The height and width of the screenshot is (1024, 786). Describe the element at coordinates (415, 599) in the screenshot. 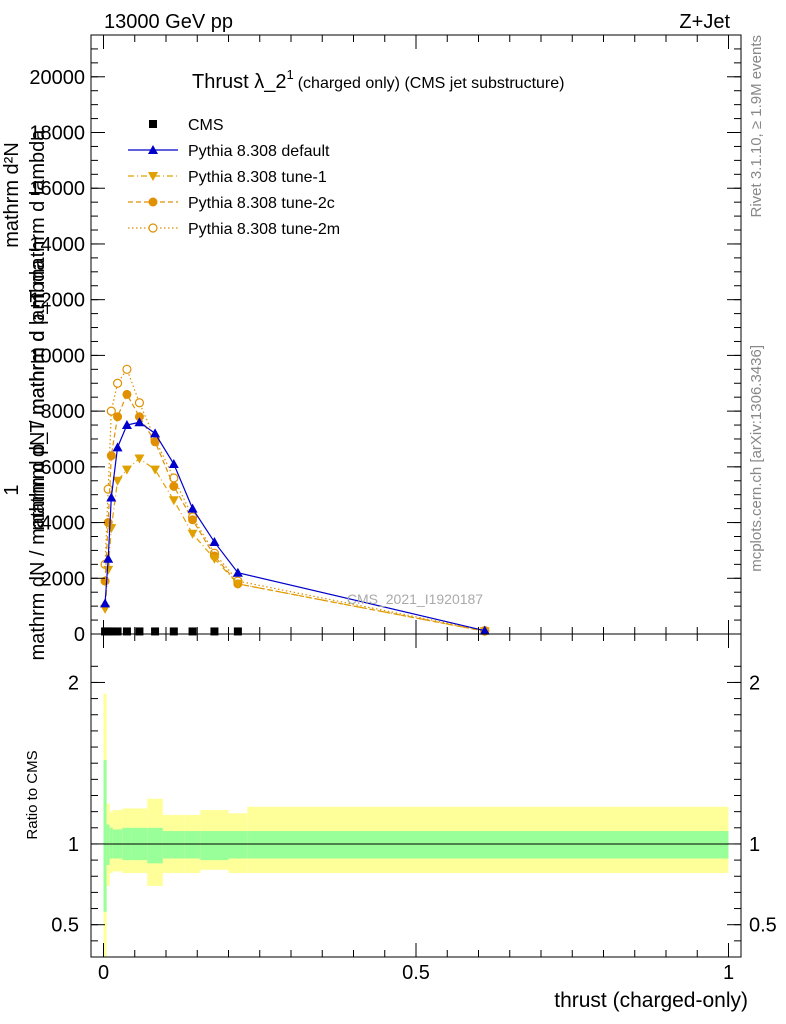

I see `watermark: CMS_2021_I1920187` at that location.